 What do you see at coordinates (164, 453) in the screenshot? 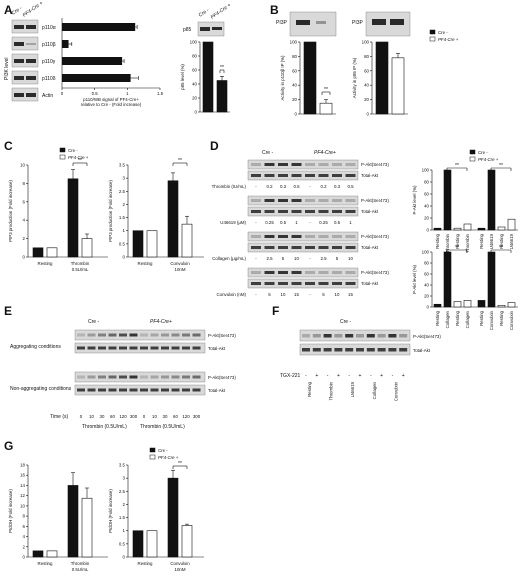
I see `panel-g-legend: Cre - PF4-Cre +` at bounding box center [164, 453].